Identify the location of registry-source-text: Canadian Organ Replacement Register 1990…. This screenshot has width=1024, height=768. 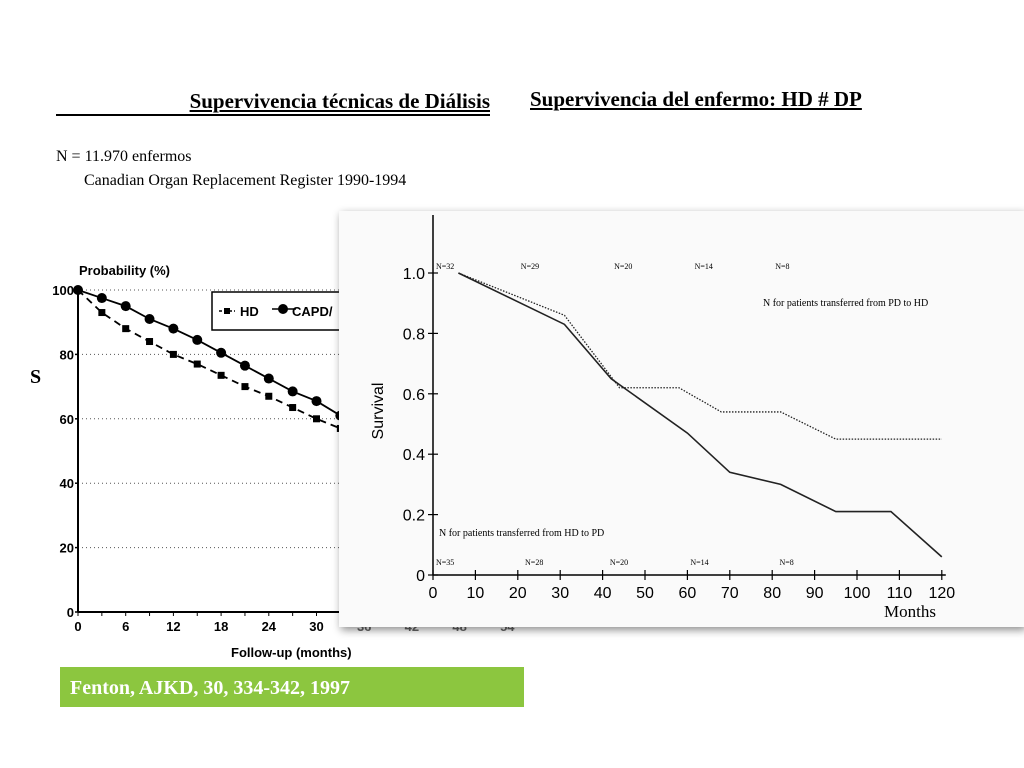
(245, 180).